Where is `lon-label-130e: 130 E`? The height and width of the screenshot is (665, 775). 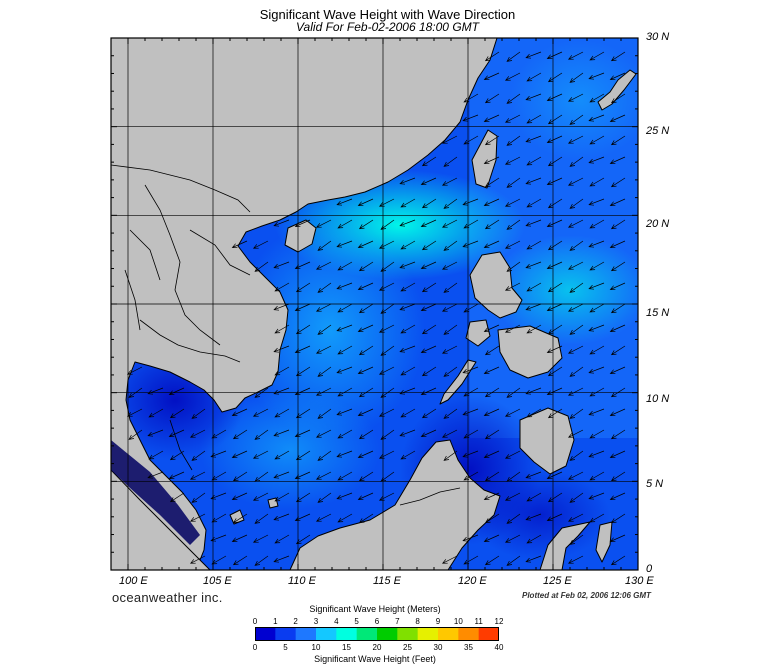
lon-label-130e: 130 E is located at coordinates (639, 581).